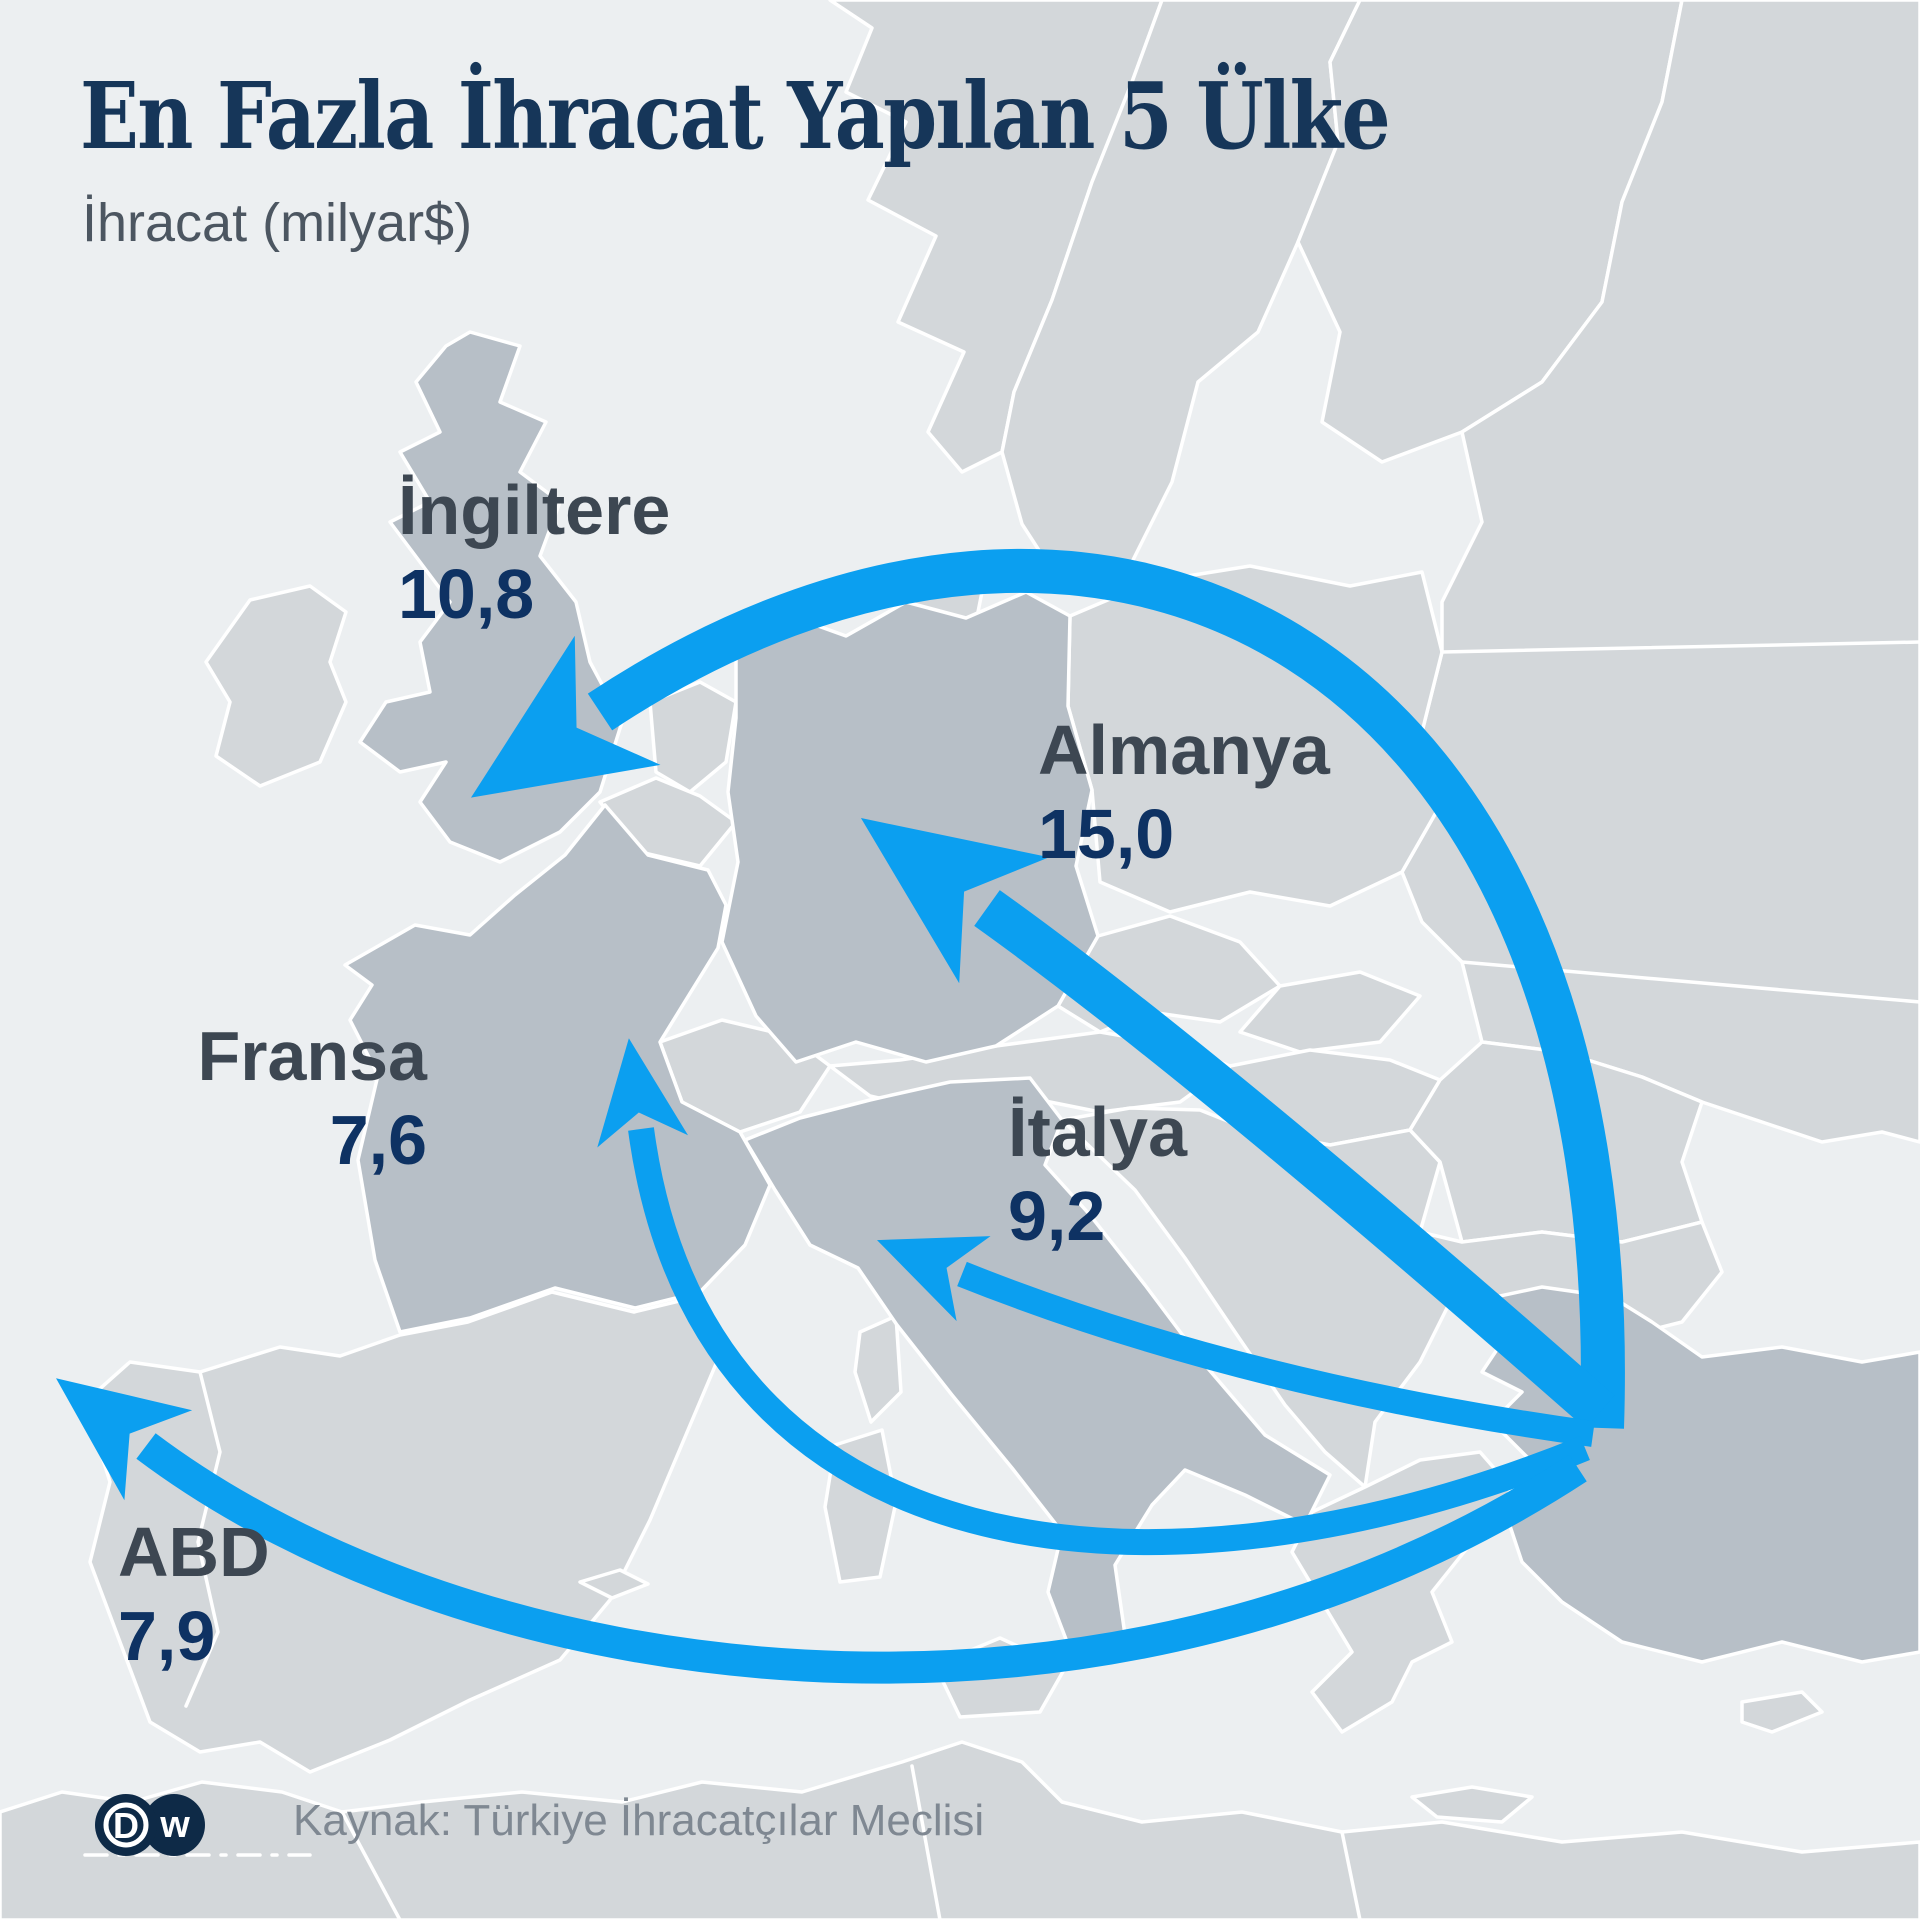 The image size is (1920, 1920). I want to click on region-north-africa, so click(960, 1830).